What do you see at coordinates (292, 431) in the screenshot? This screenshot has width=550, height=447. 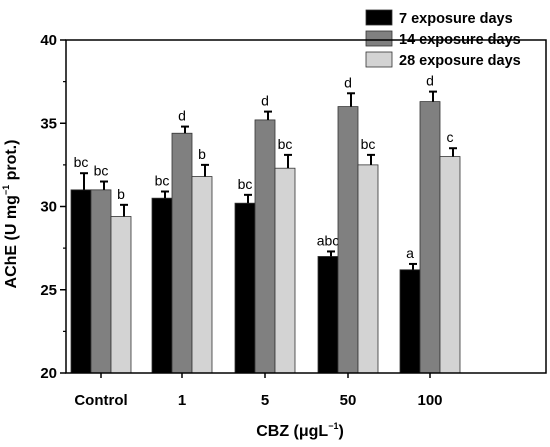 I see `x-axis-title-main: CBZ (μgL` at bounding box center [292, 431].